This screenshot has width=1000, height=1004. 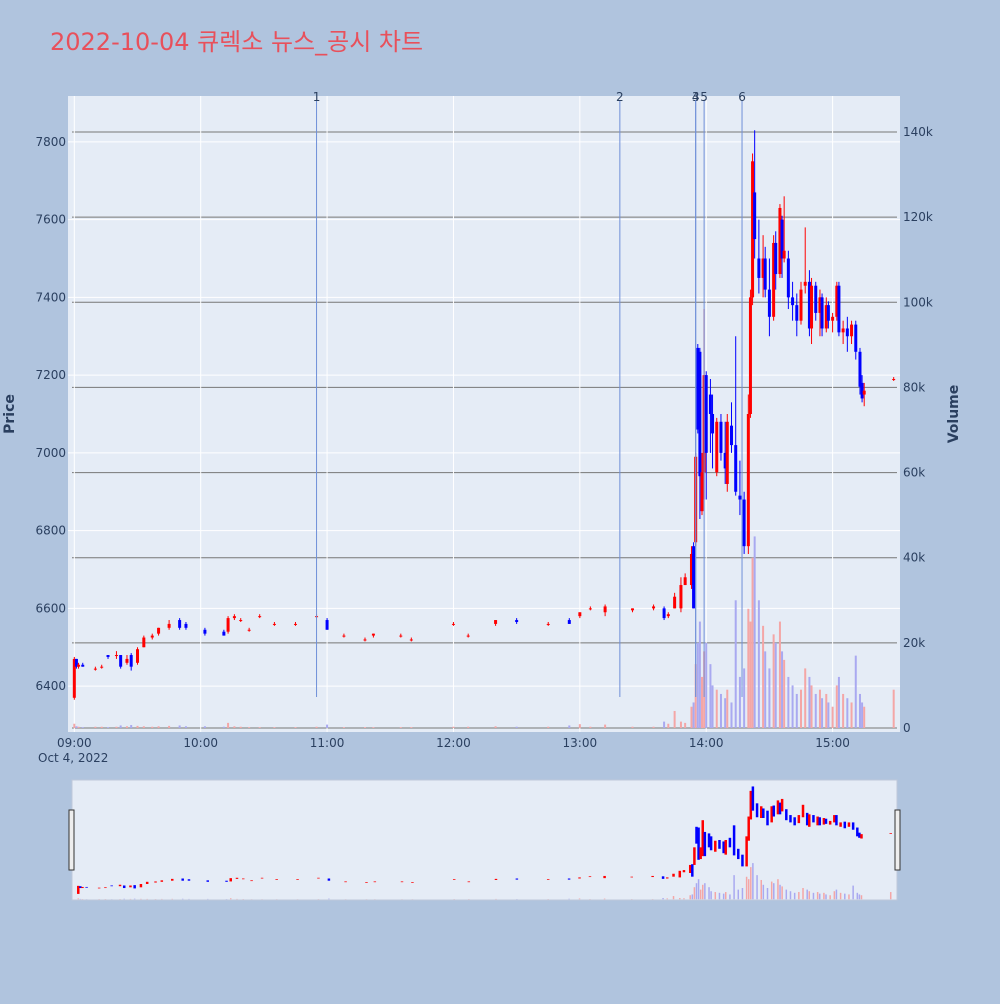 What do you see at coordinates (907, 728) in the screenshot?
I see `y2-tick-label: 0` at bounding box center [907, 728].